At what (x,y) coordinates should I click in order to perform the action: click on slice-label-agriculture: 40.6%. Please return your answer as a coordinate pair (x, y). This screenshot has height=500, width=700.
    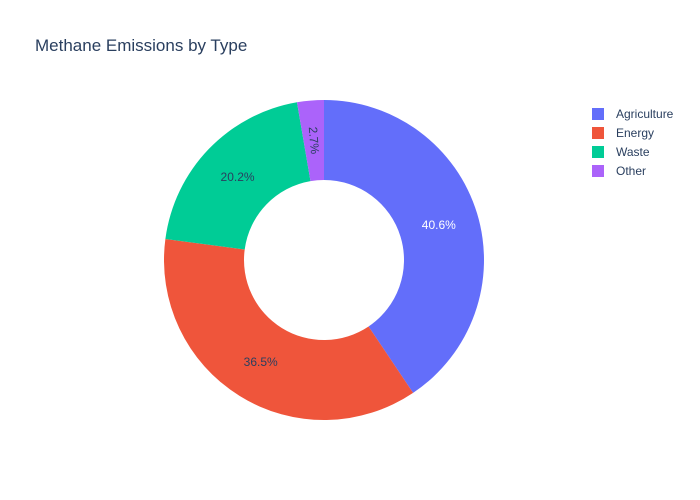
    Looking at the image, I should click on (439, 225).